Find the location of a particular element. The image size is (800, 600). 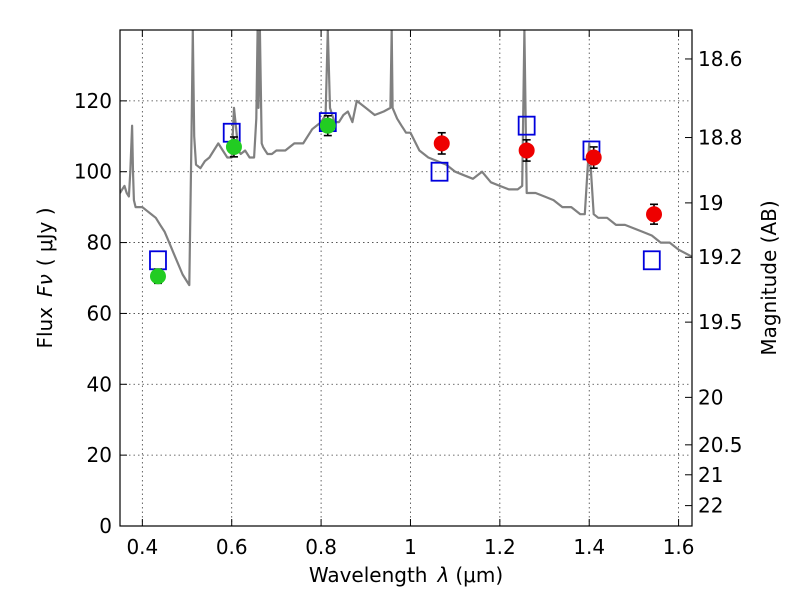

magnitude-tick-label: 19.5 is located at coordinates (720, 322).